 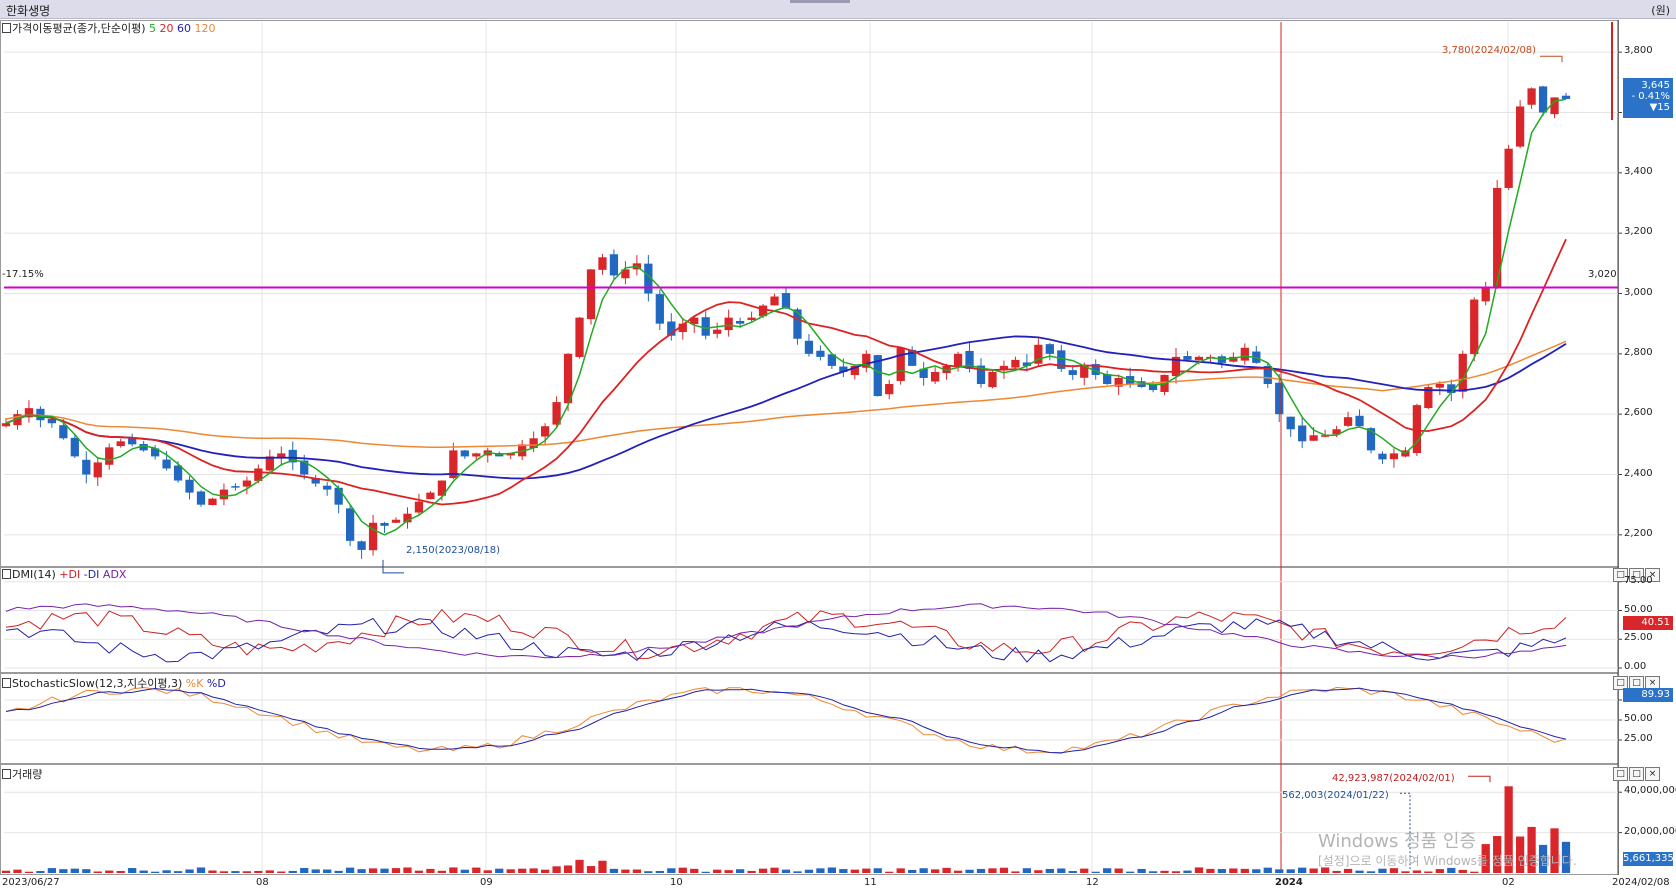 What do you see at coordinates (1650, 831) in the screenshot?
I see `volume-tick-label: 20,000,000` at bounding box center [1650, 831].